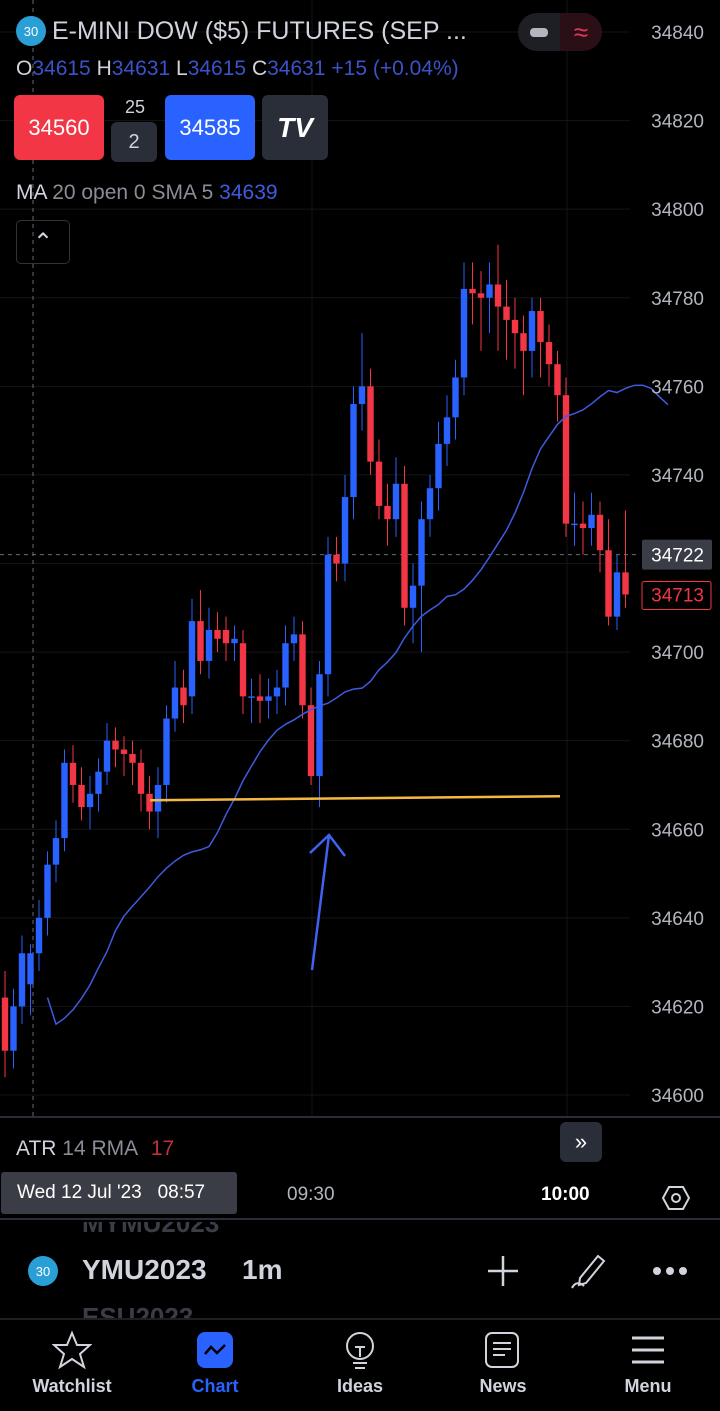 This screenshot has height=1411, width=720. What do you see at coordinates (581, 32) in the screenshot?
I see `wave-icon: ≈` at bounding box center [581, 32].